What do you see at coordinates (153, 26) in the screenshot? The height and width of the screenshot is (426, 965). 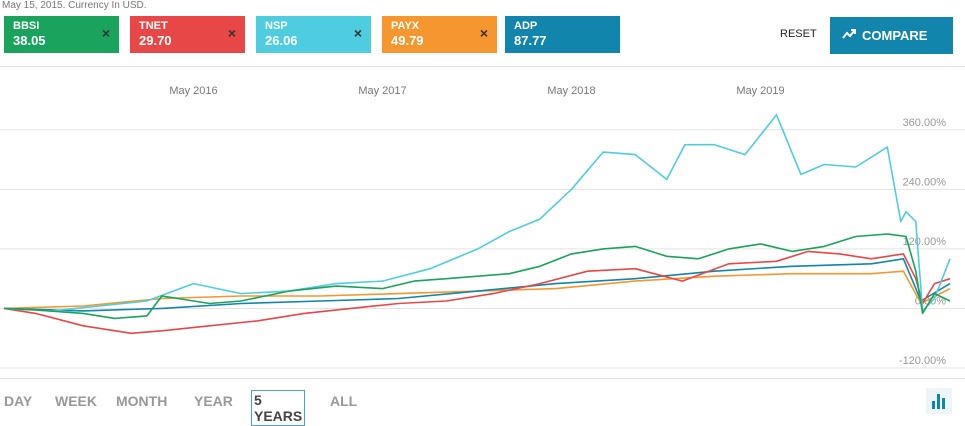 I see `ticker-symbol: TNET` at bounding box center [153, 26].